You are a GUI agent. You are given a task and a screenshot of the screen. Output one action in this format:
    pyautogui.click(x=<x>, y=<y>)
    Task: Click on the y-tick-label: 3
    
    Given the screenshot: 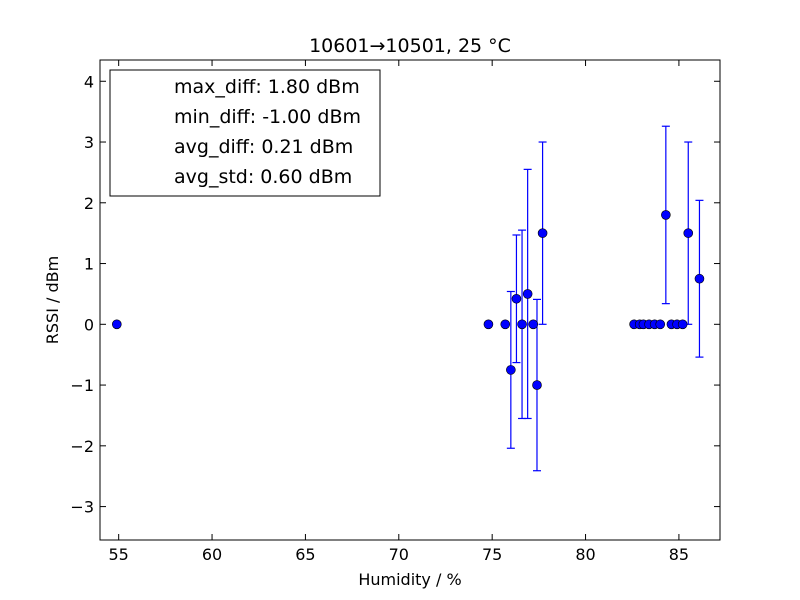 What is the action you would take?
    pyautogui.click(x=89, y=142)
    